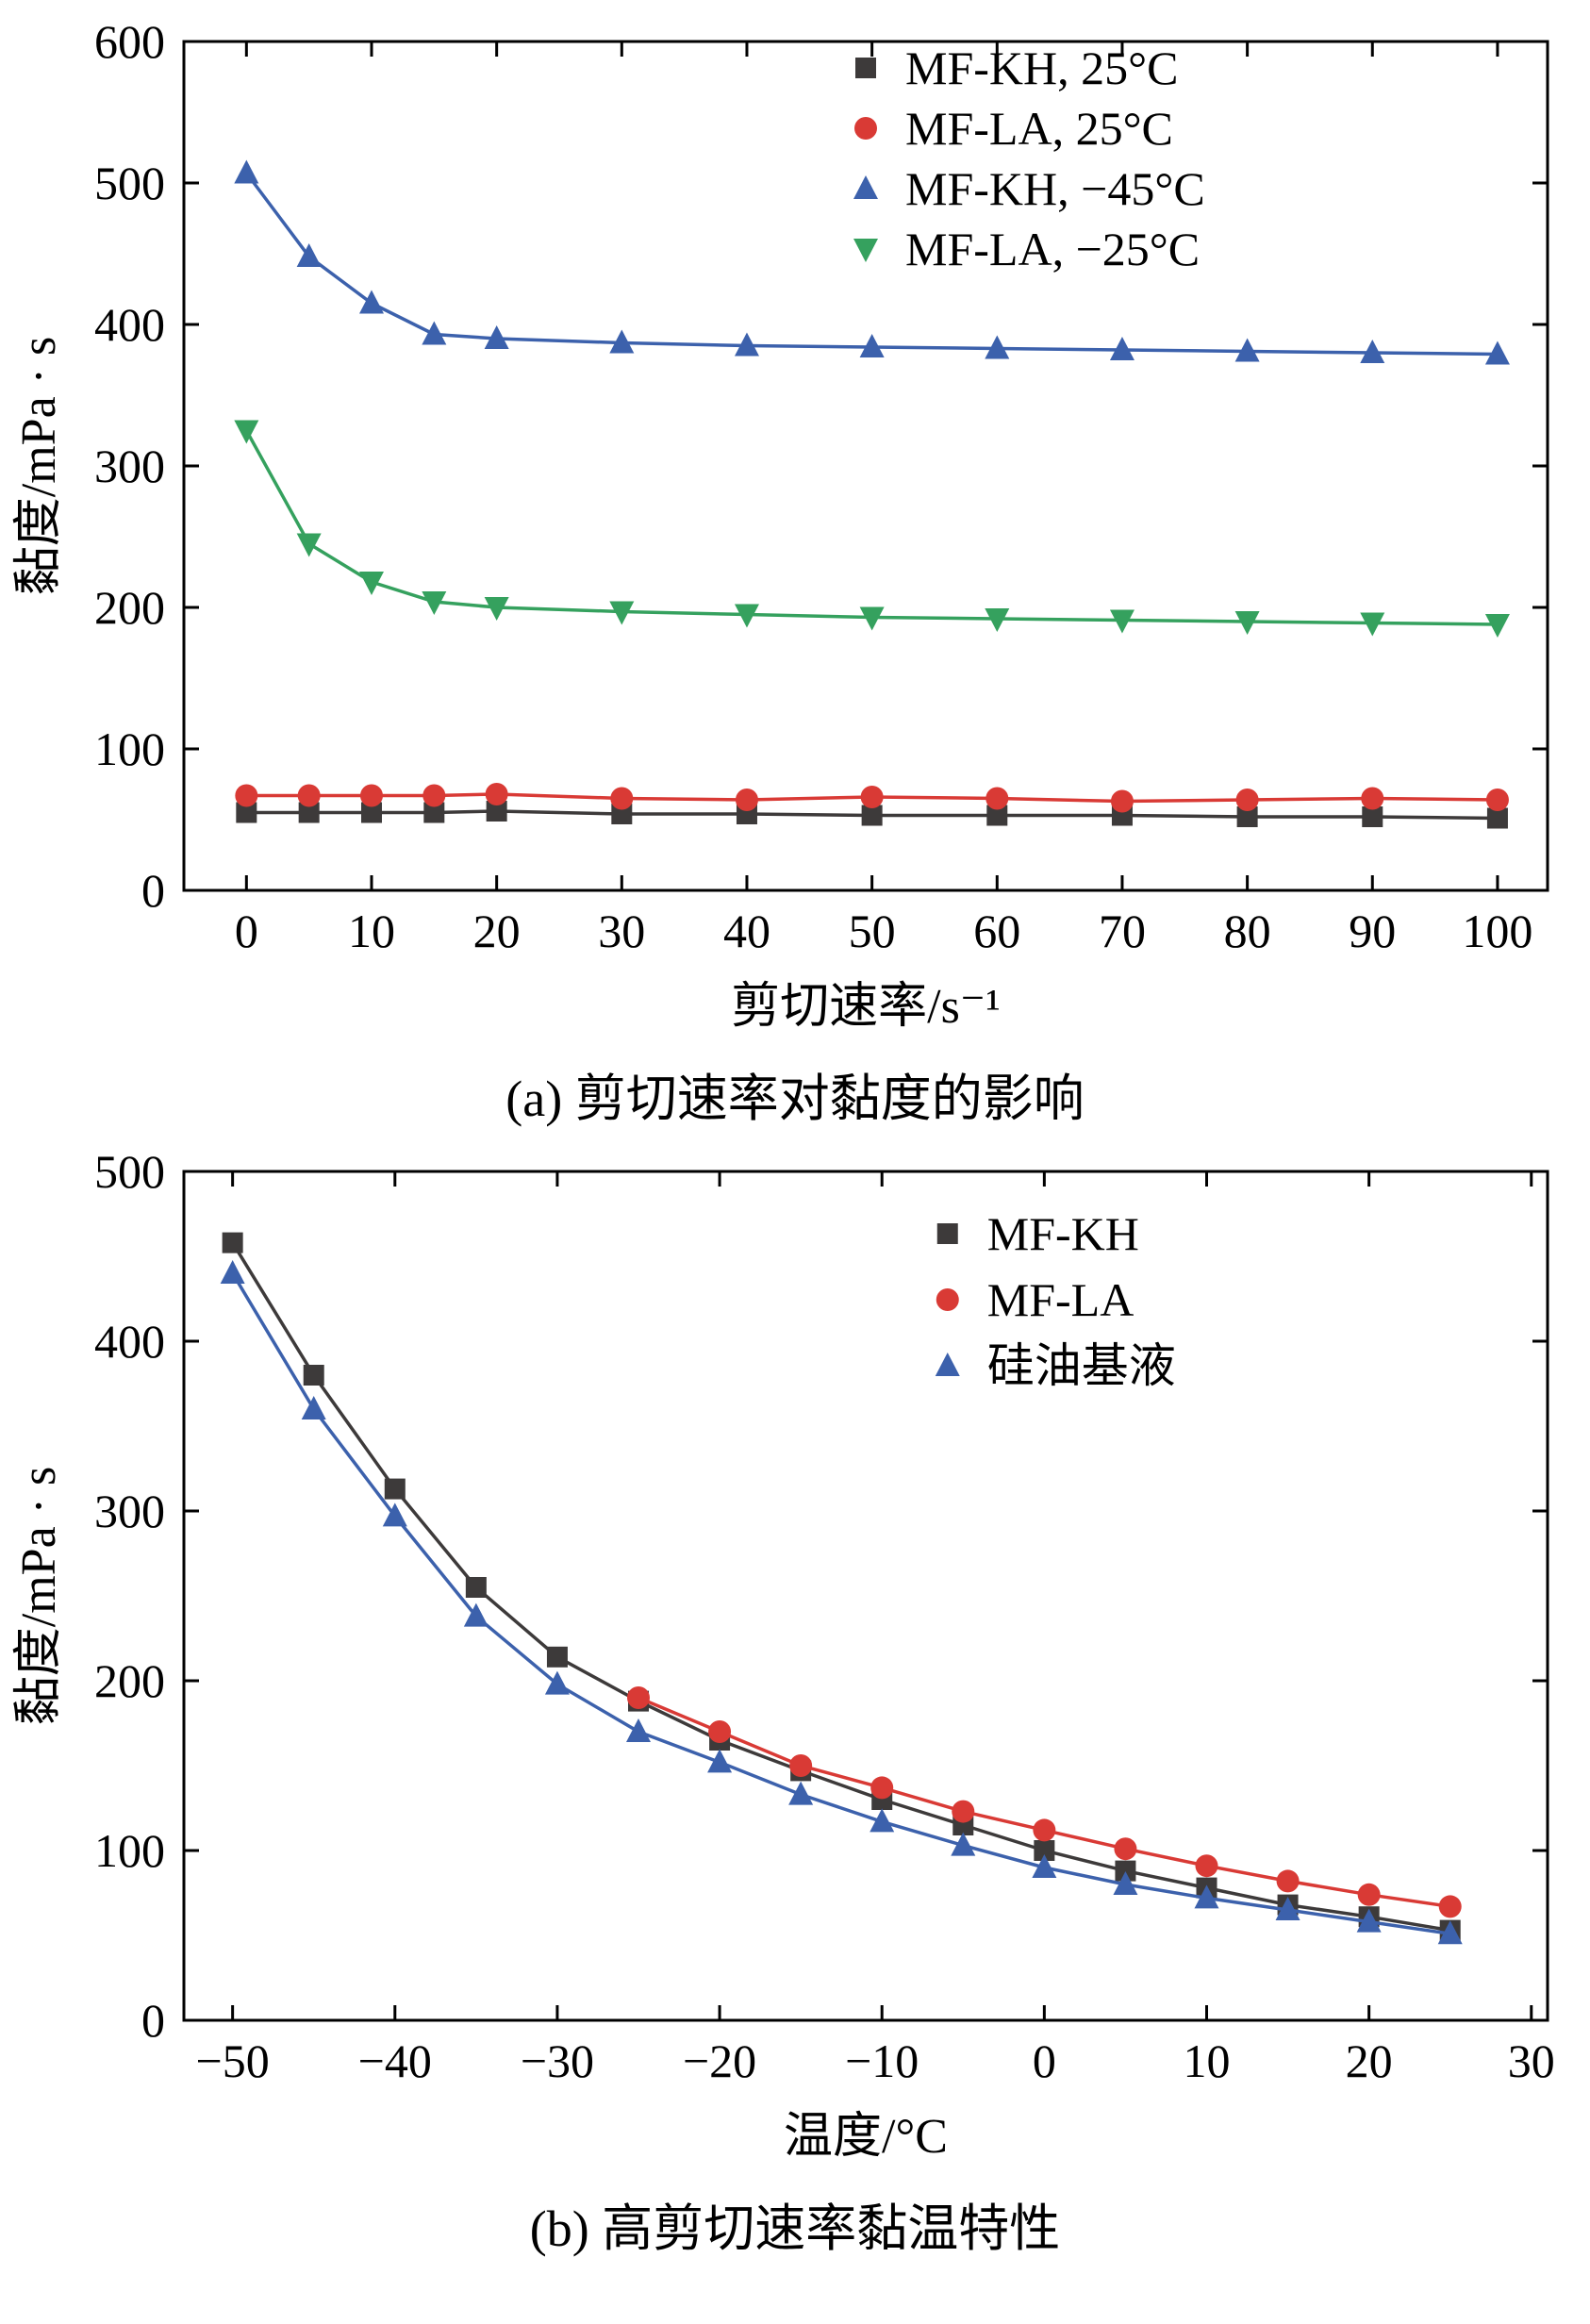 The image size is (1590, 2324). I want to click on legend-label: MF-KH, −45°C, so click(1055, 189).